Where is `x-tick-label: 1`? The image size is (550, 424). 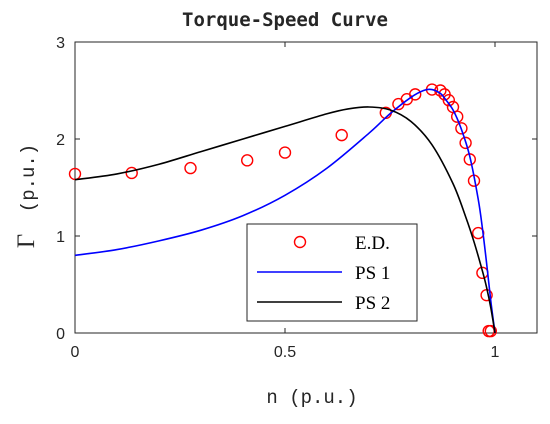
x-tick-label: 1 is located at coordinates (495, 352).